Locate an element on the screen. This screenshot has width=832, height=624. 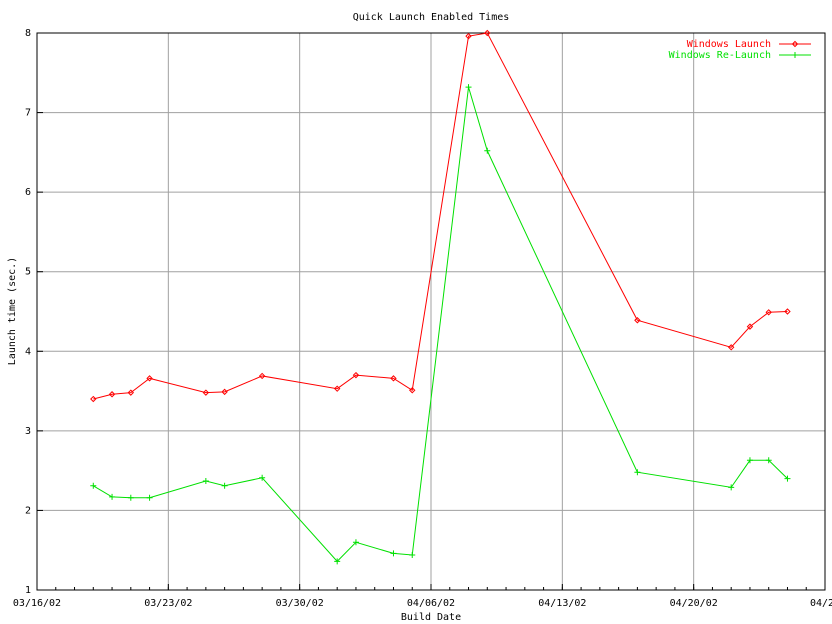
x-tick-label: 04/20/02 is located at coordinates (694, 603).